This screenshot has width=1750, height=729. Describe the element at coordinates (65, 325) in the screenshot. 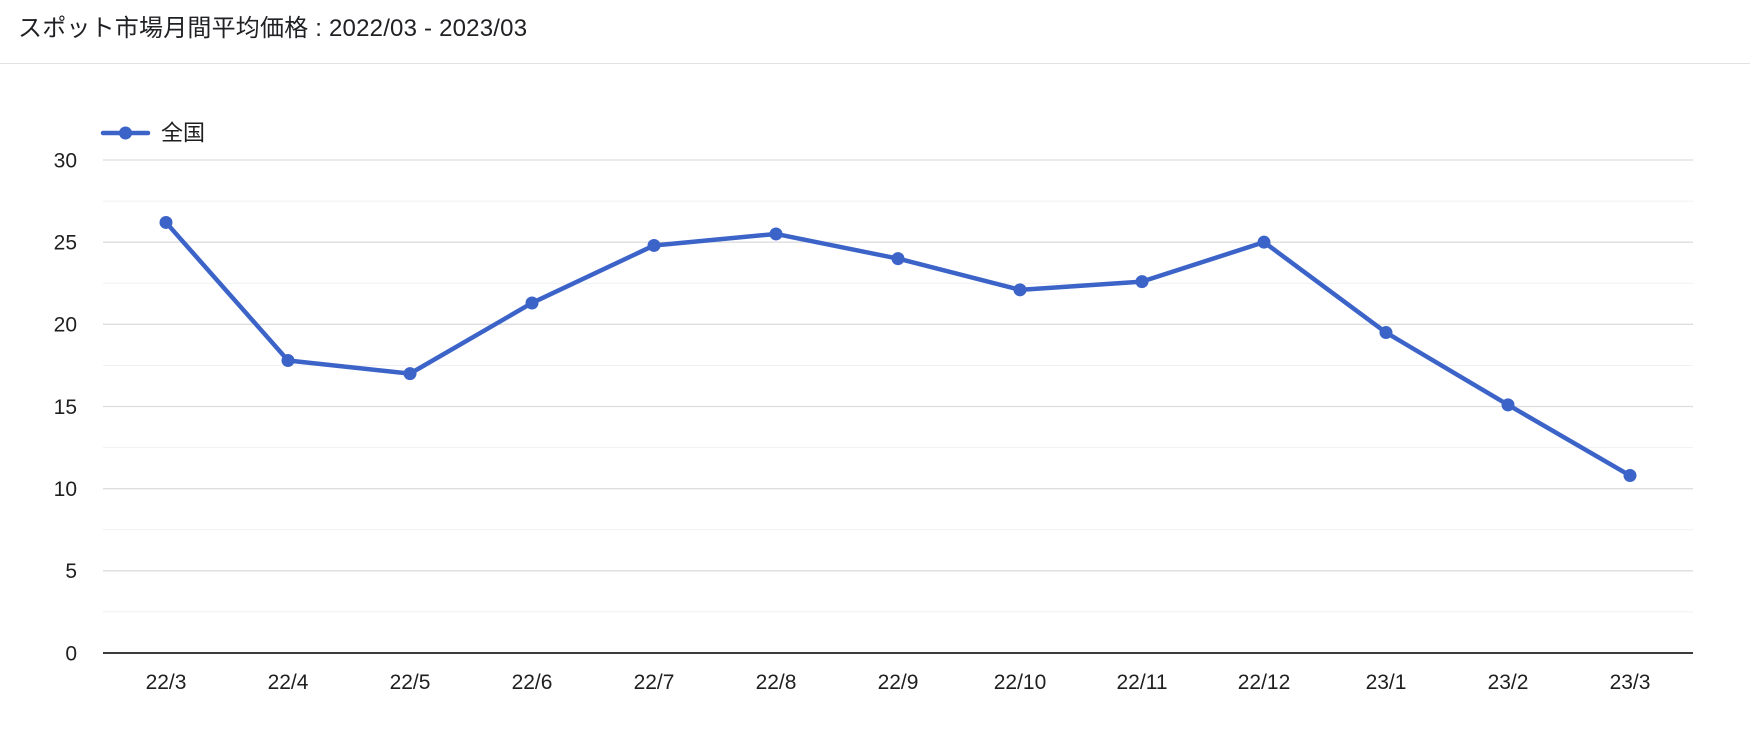

I see `y-tick-label: 20` at that location.